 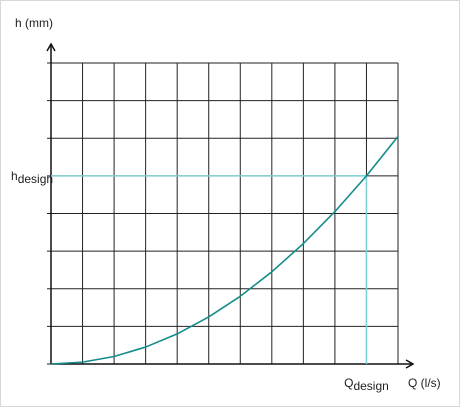 What do you see at coordinates (424, 383) in the screenshot?
I see `x-axis-label: Q (l/s)` at bounding box center [424, 383].